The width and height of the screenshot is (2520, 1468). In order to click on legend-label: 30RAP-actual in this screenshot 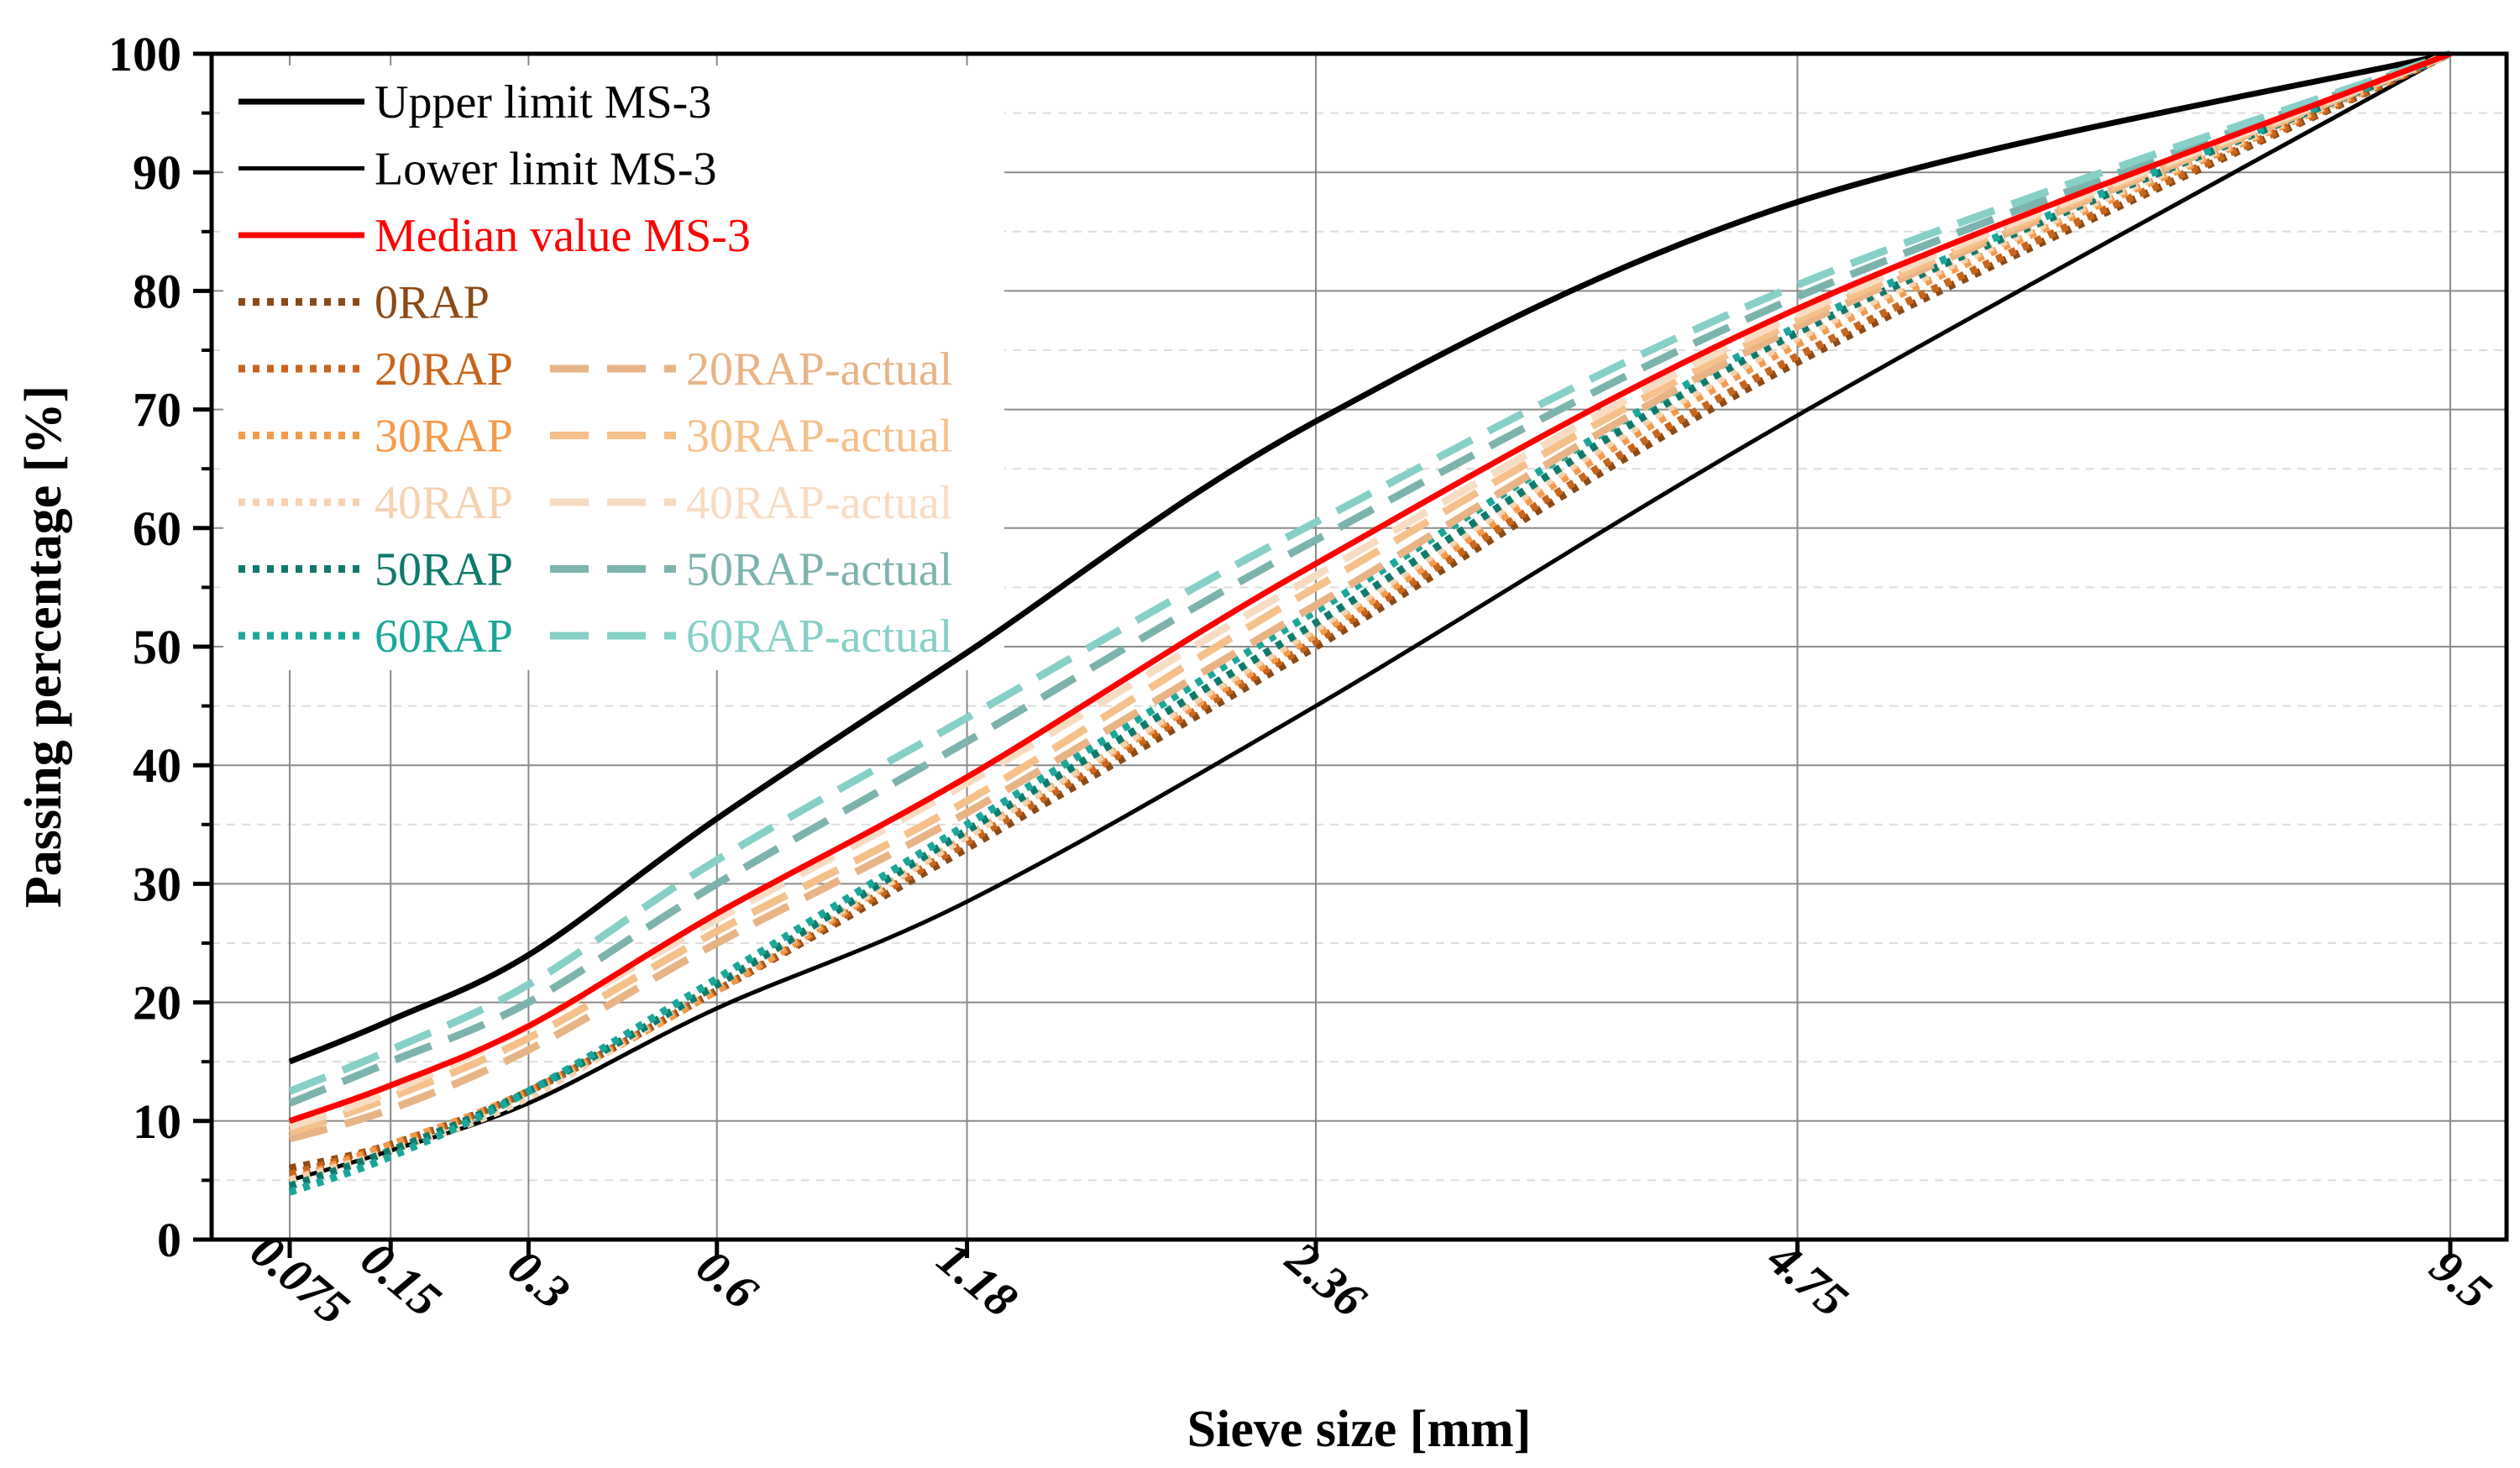, I will do `click(819, 437)`.